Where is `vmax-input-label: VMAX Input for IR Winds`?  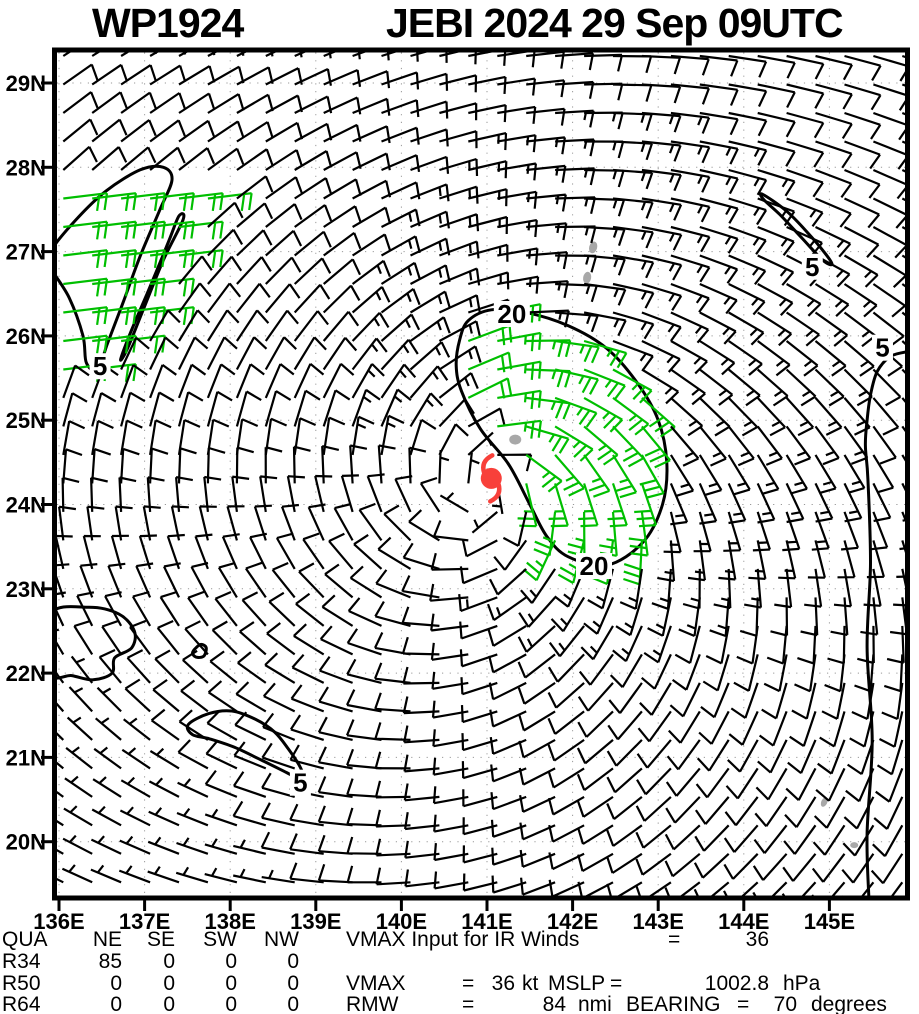
vmax-input-label: VMAX Input for IR Winds is located at coordinates (463, 939).